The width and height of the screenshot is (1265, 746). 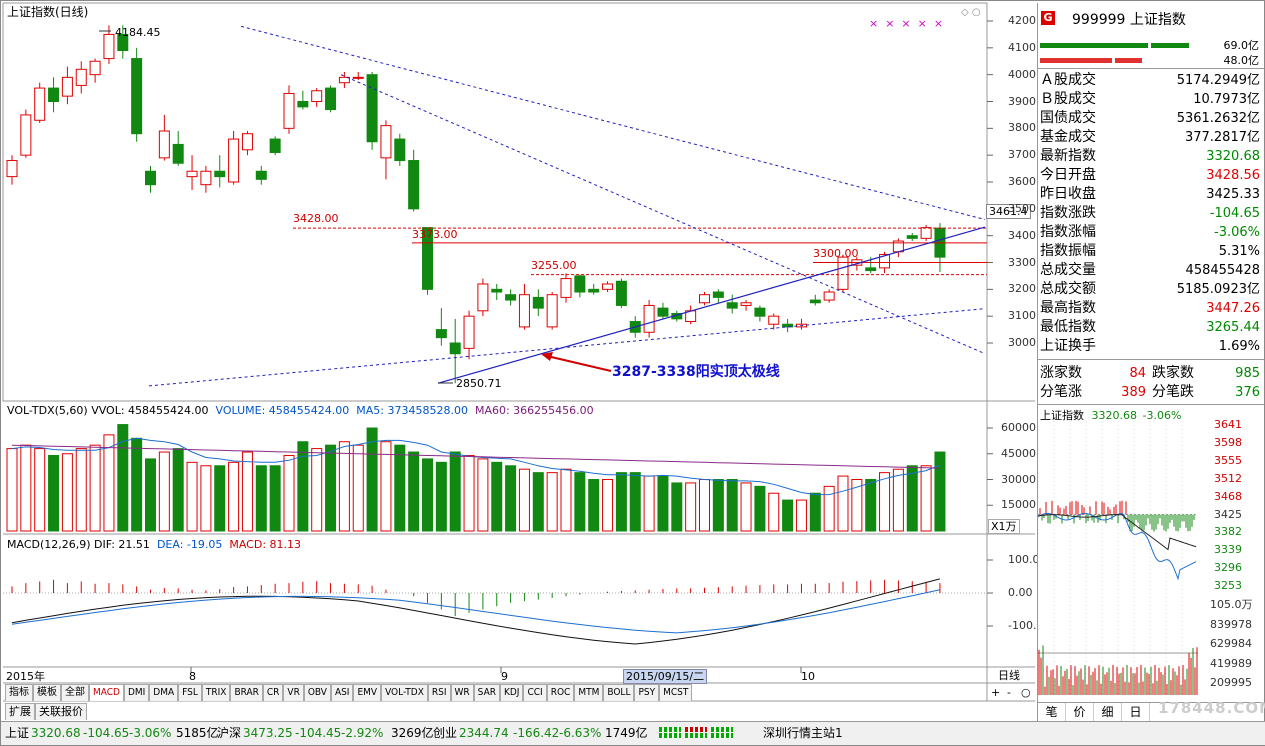 What do you see at coordinates (106, 692) in the screenshot?
I see `tab-macd: MACD` at bounding box center [106, 692].